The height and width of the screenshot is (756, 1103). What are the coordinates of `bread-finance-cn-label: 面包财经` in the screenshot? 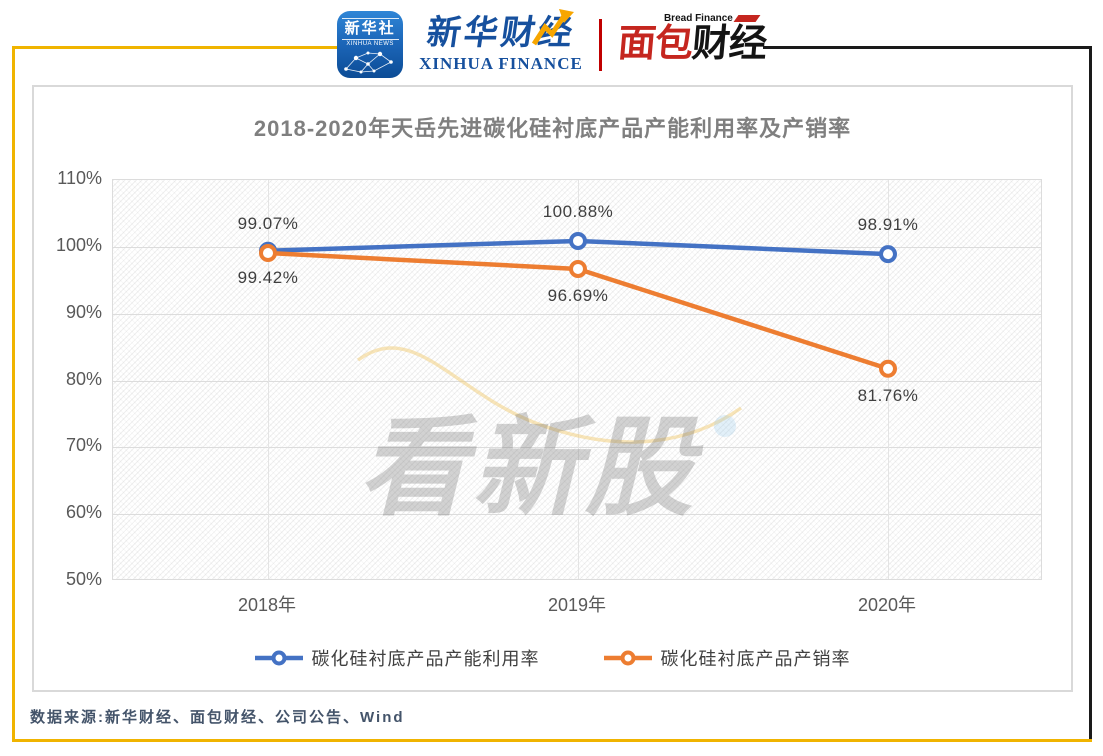 It's located at (692, 44).